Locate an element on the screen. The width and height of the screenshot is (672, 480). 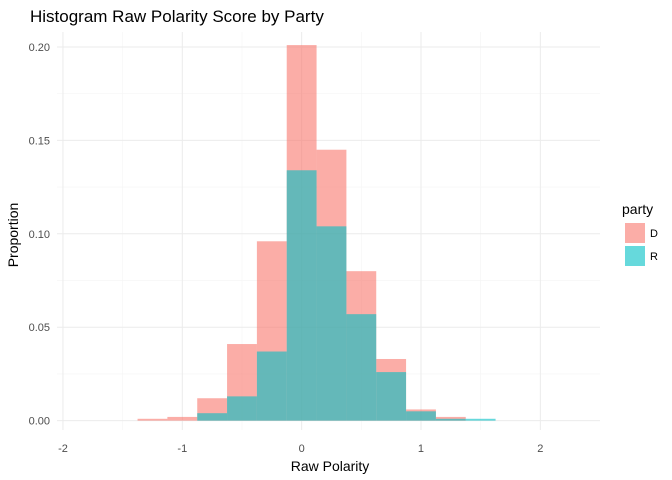
y-axis-title: Proportion is located at coordinates (13, 235).